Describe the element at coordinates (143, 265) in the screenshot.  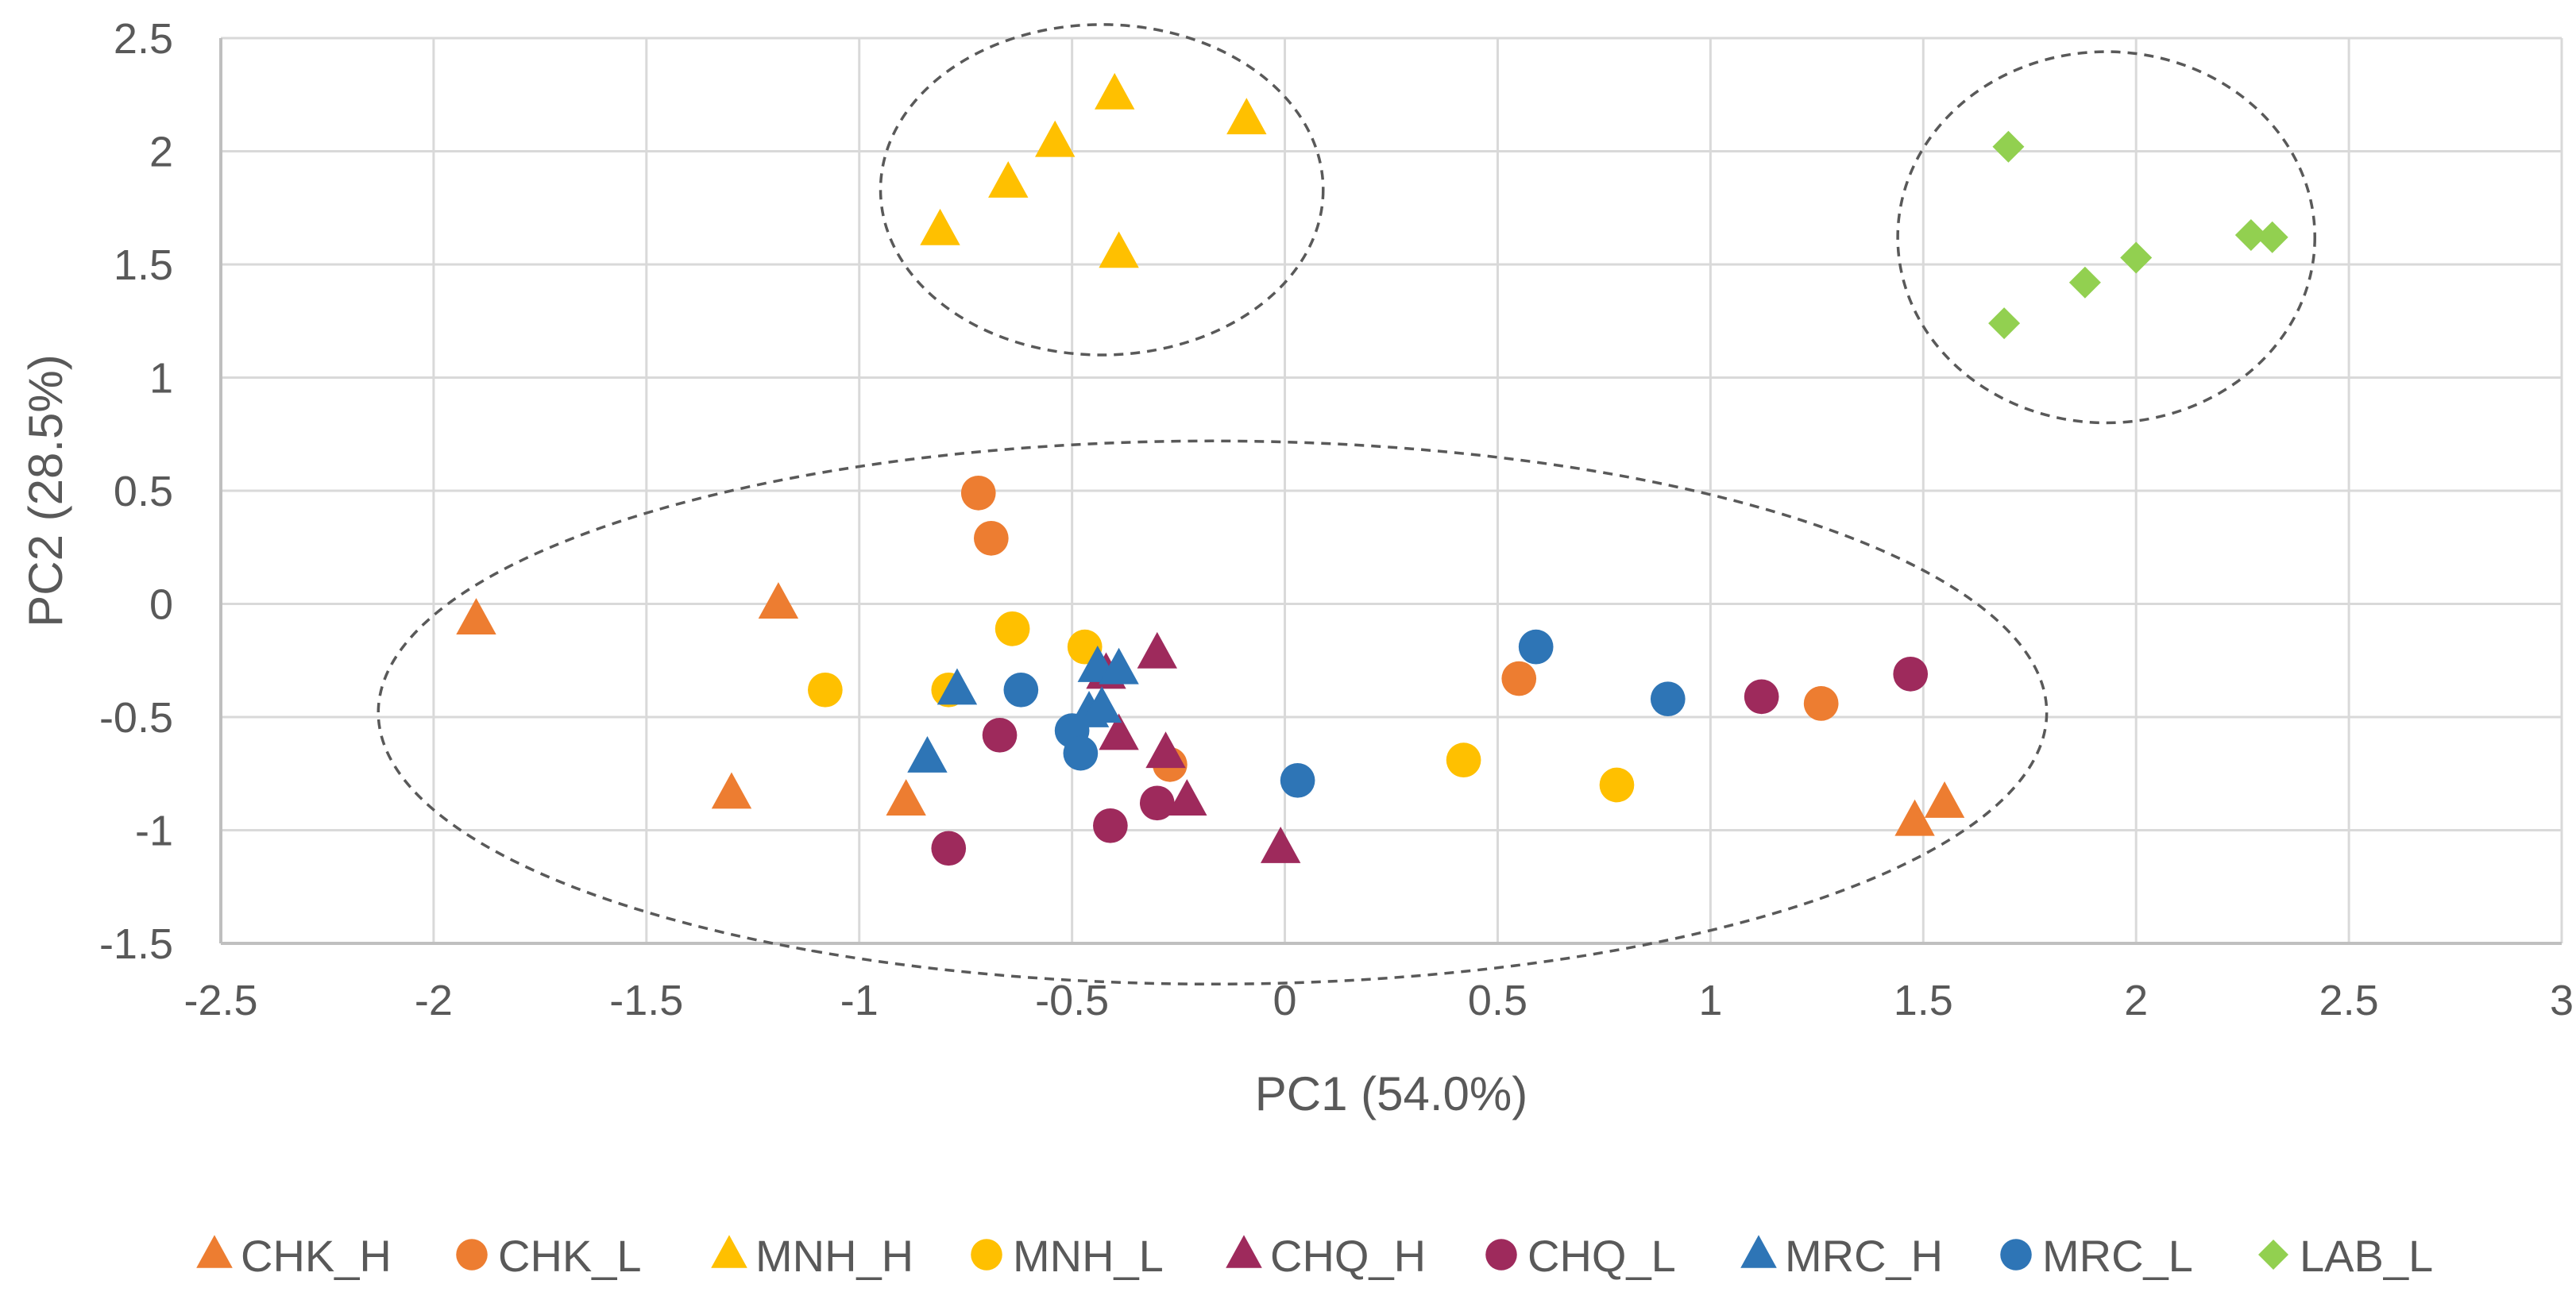
I see `y-tick-label: 1.5` at that location.